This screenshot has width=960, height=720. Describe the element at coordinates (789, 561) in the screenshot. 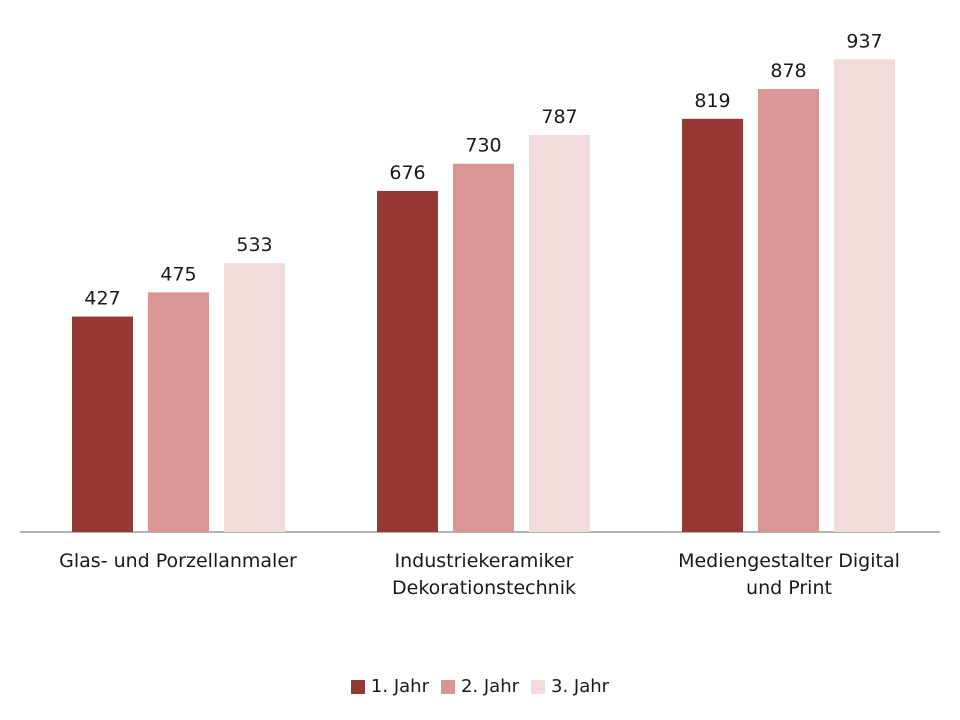

I see `category-label-line: Mediengestalter Digital` at that location.